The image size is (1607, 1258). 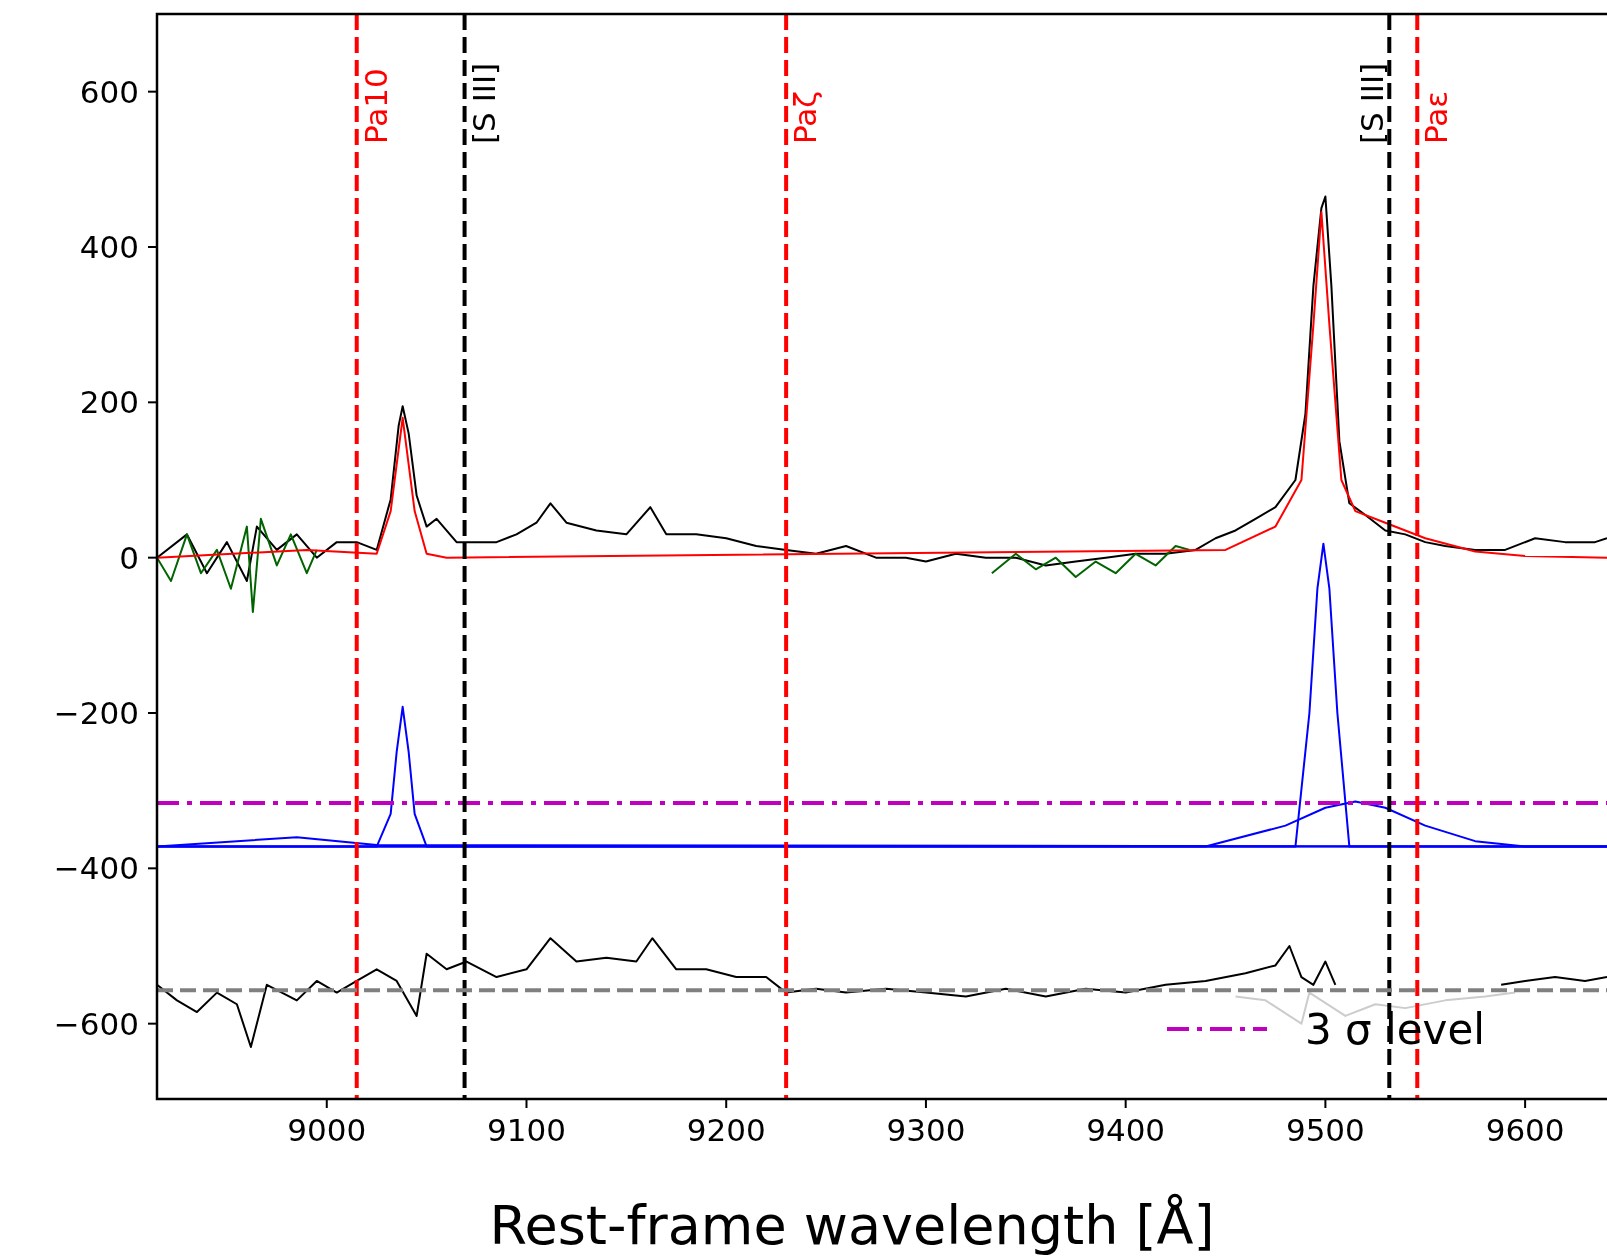 What do you see at coordinates (375, 106) in the screenshot?
I see `ref-line-label: Pa10` at bounding box center [375, 106].